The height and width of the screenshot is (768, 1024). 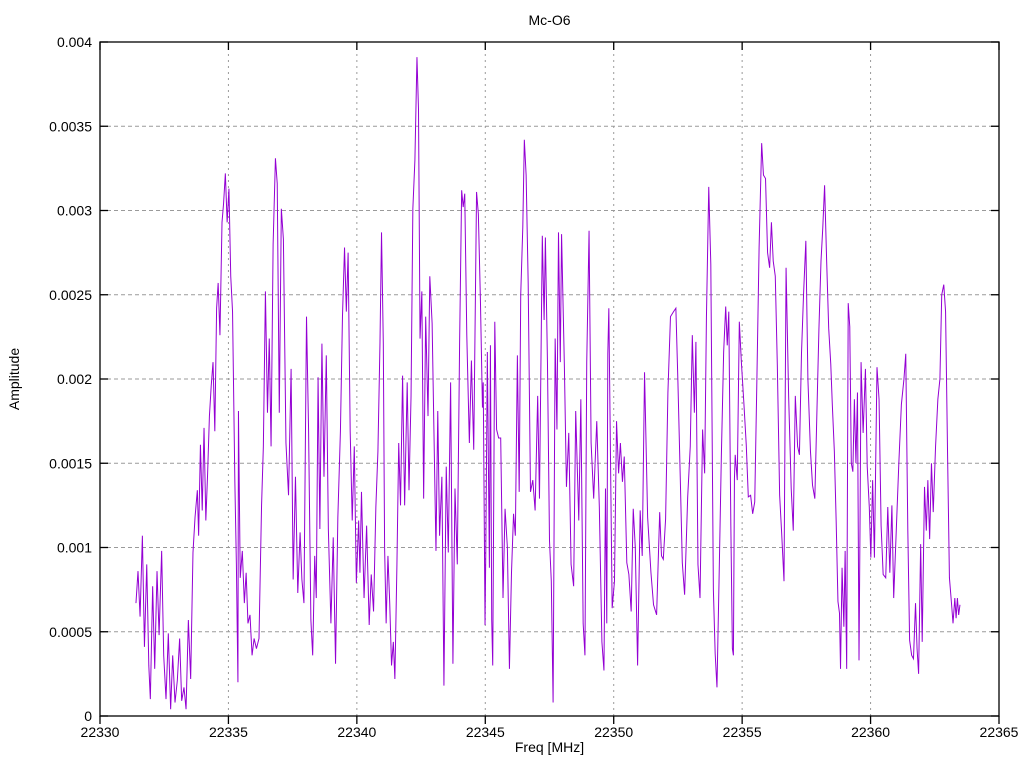 I want to click on x-tick-label: 22330, so click(x=100, y=732).